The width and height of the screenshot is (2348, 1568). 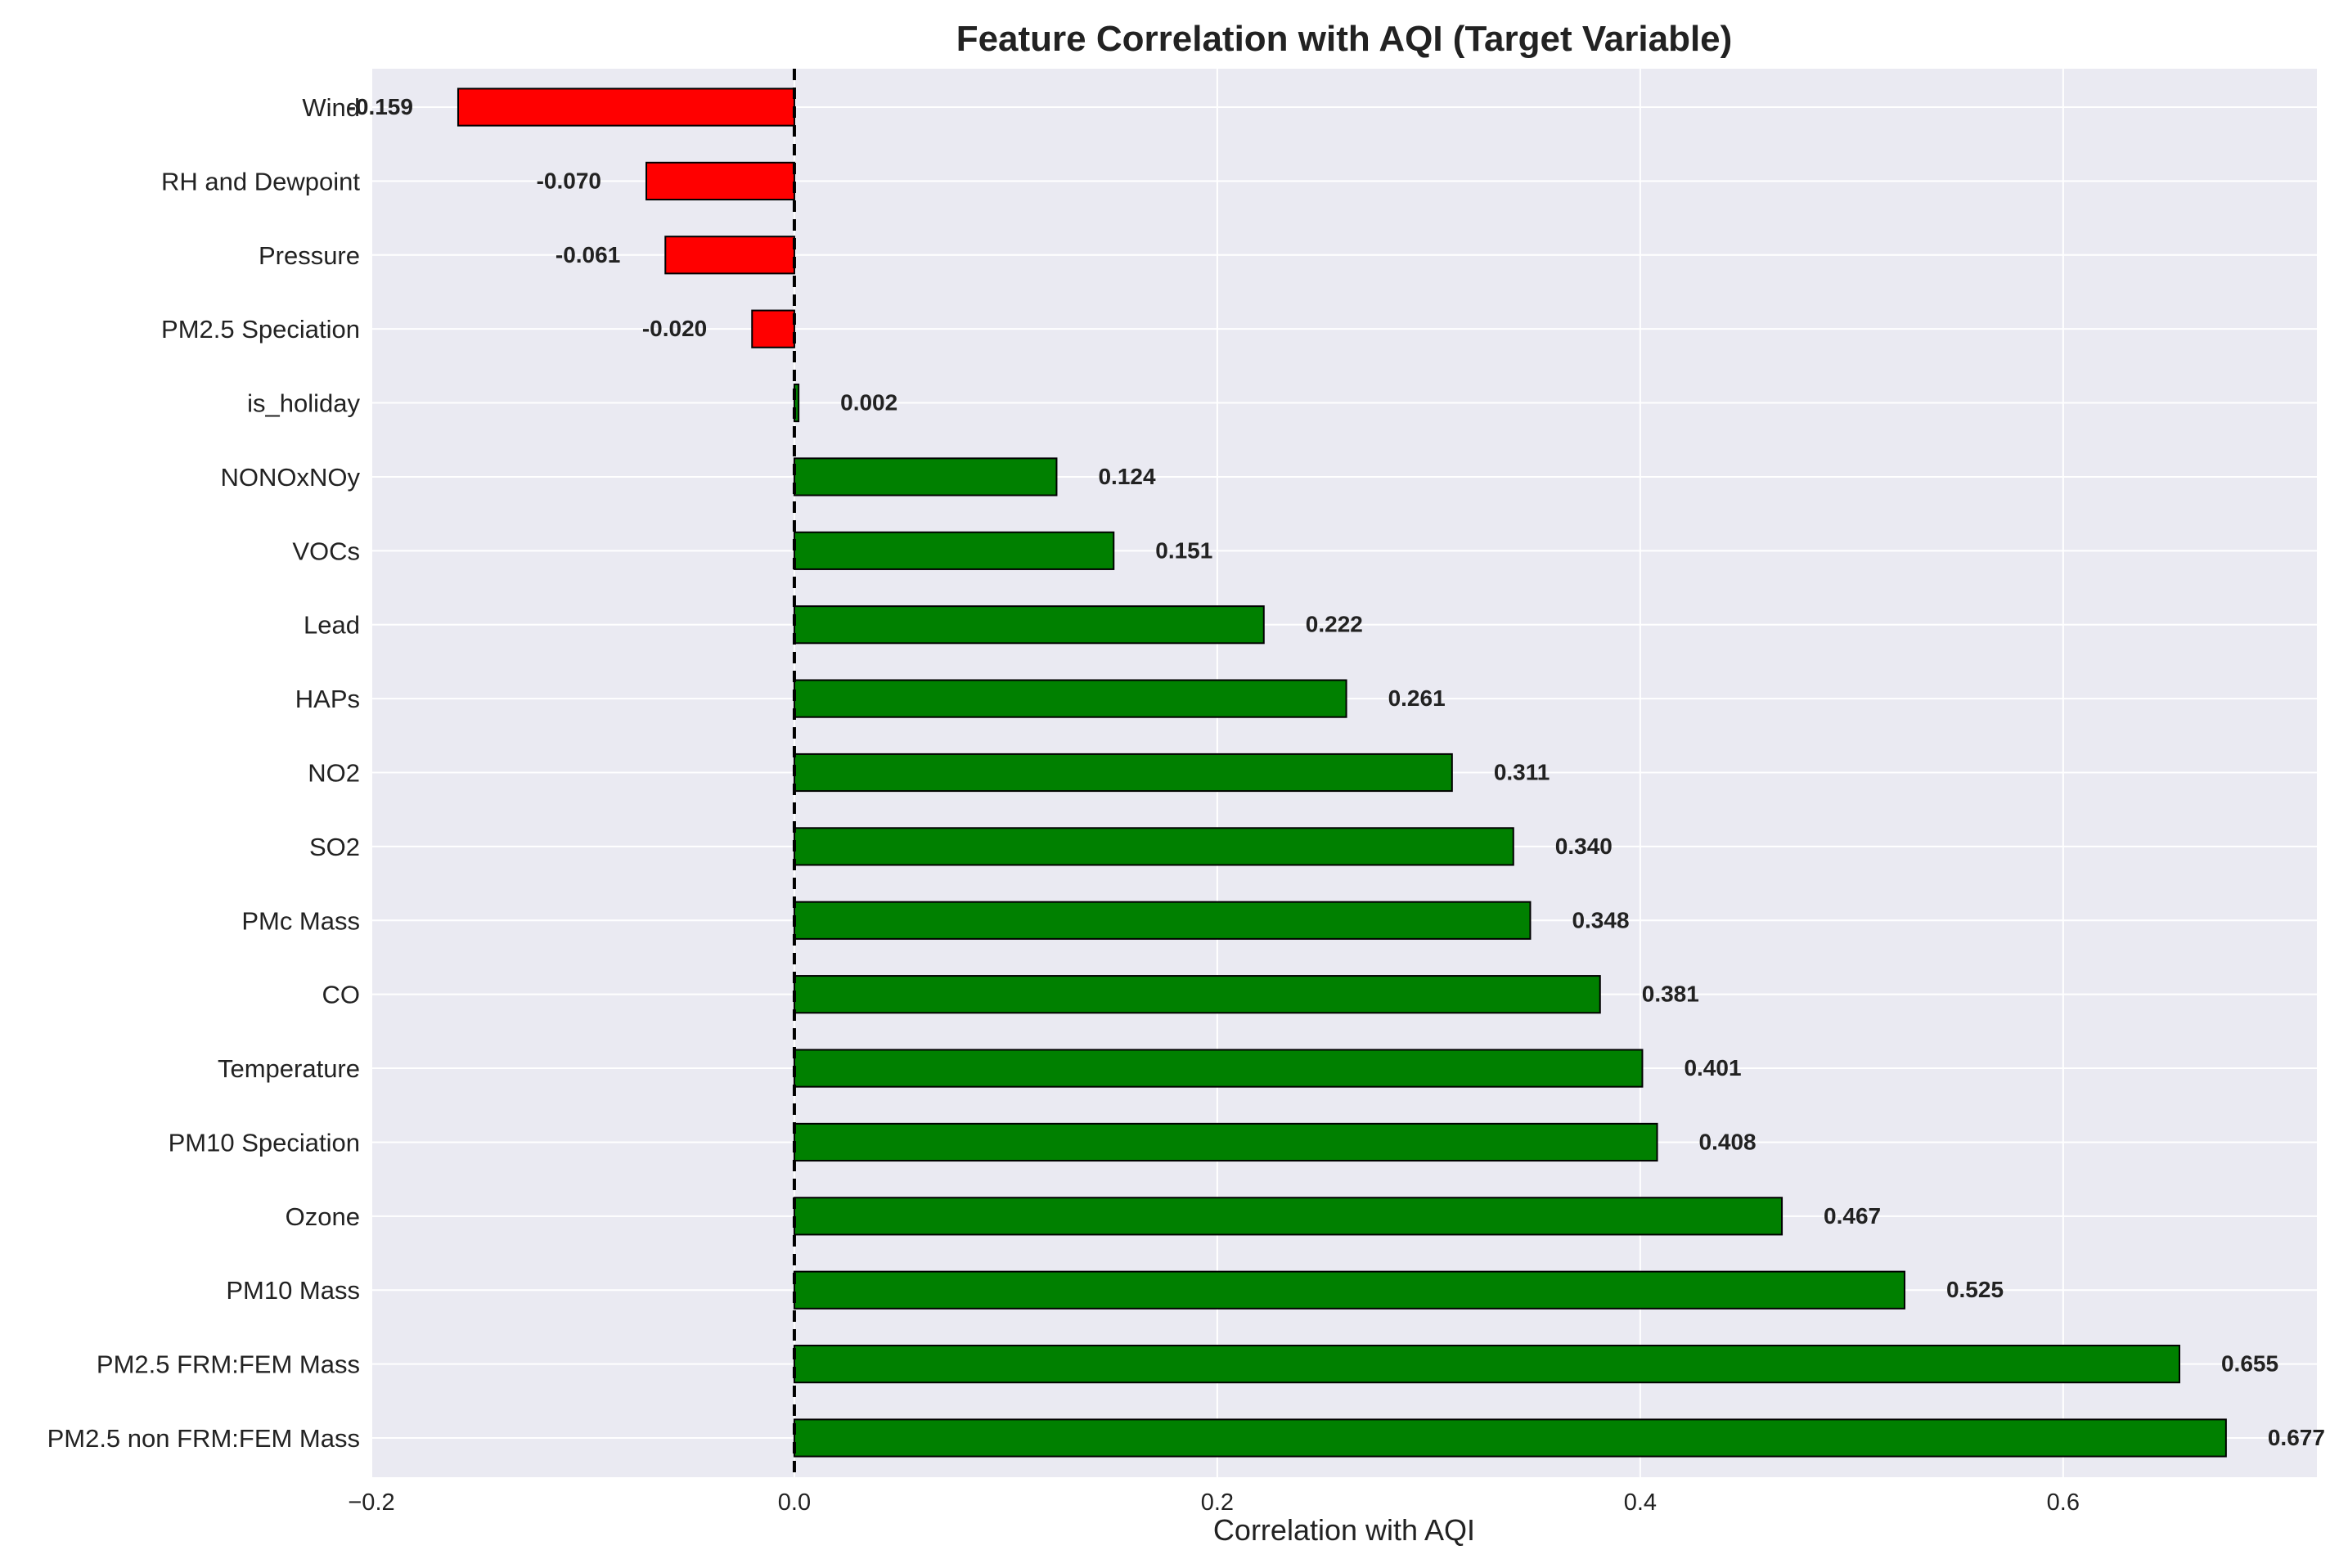 What do you see at coordinates (868, 403) in the screenshot?
I see `data-label: 0.002` at bounding box center [868, 403].